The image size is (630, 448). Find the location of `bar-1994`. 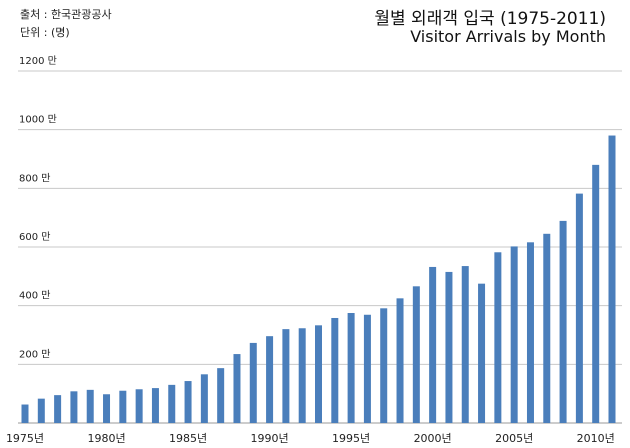

bar-1994 is located at coordinates (335, 370).